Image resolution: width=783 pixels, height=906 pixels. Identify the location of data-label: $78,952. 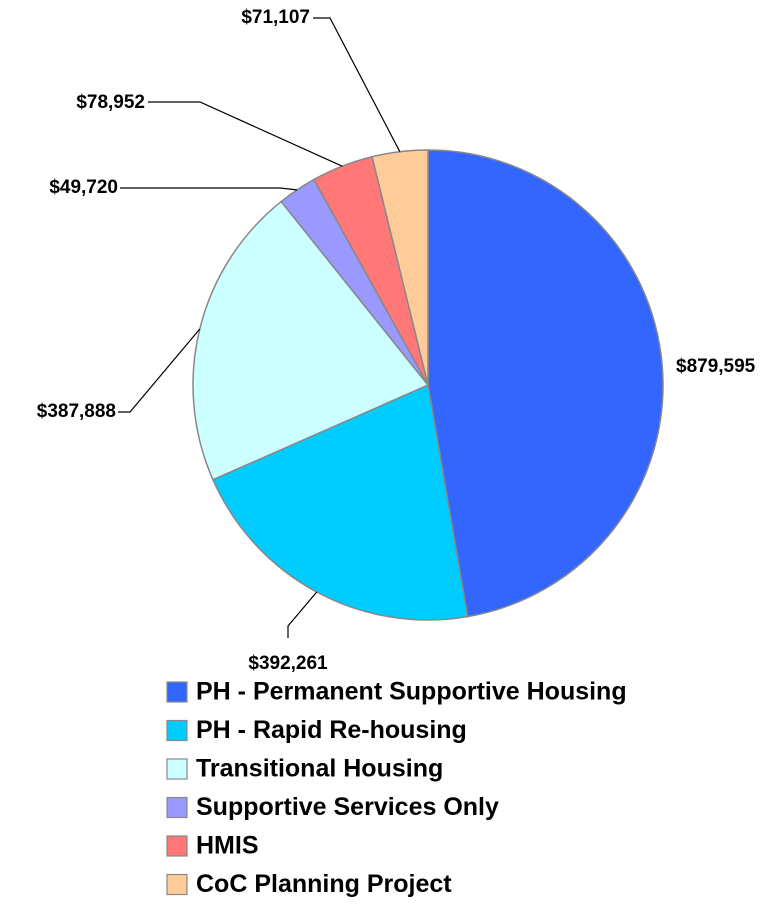
(110, 102).